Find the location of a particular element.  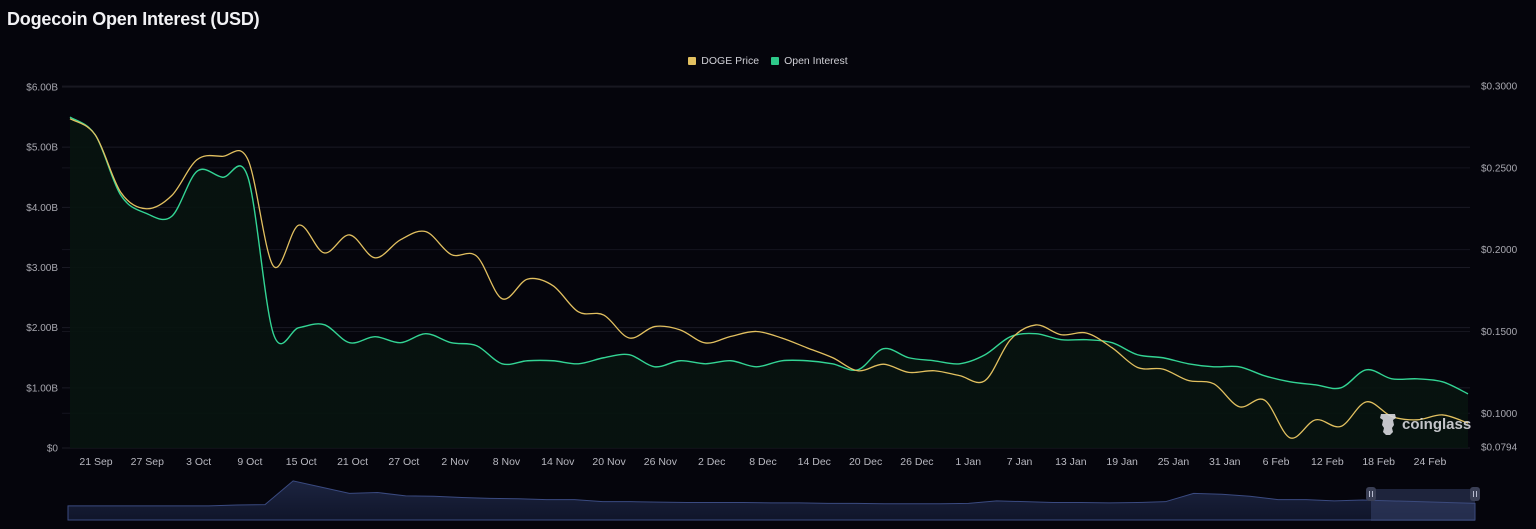

svg-text: 31 Jan is located at coordinates (1225, 462).